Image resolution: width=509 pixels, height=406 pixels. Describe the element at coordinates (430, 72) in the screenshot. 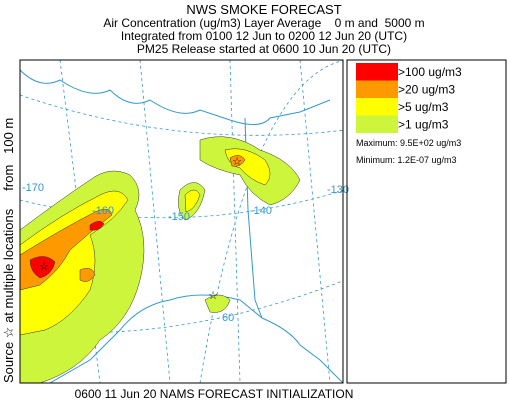

I see `legend-label: >100 ug/m3` at that location.